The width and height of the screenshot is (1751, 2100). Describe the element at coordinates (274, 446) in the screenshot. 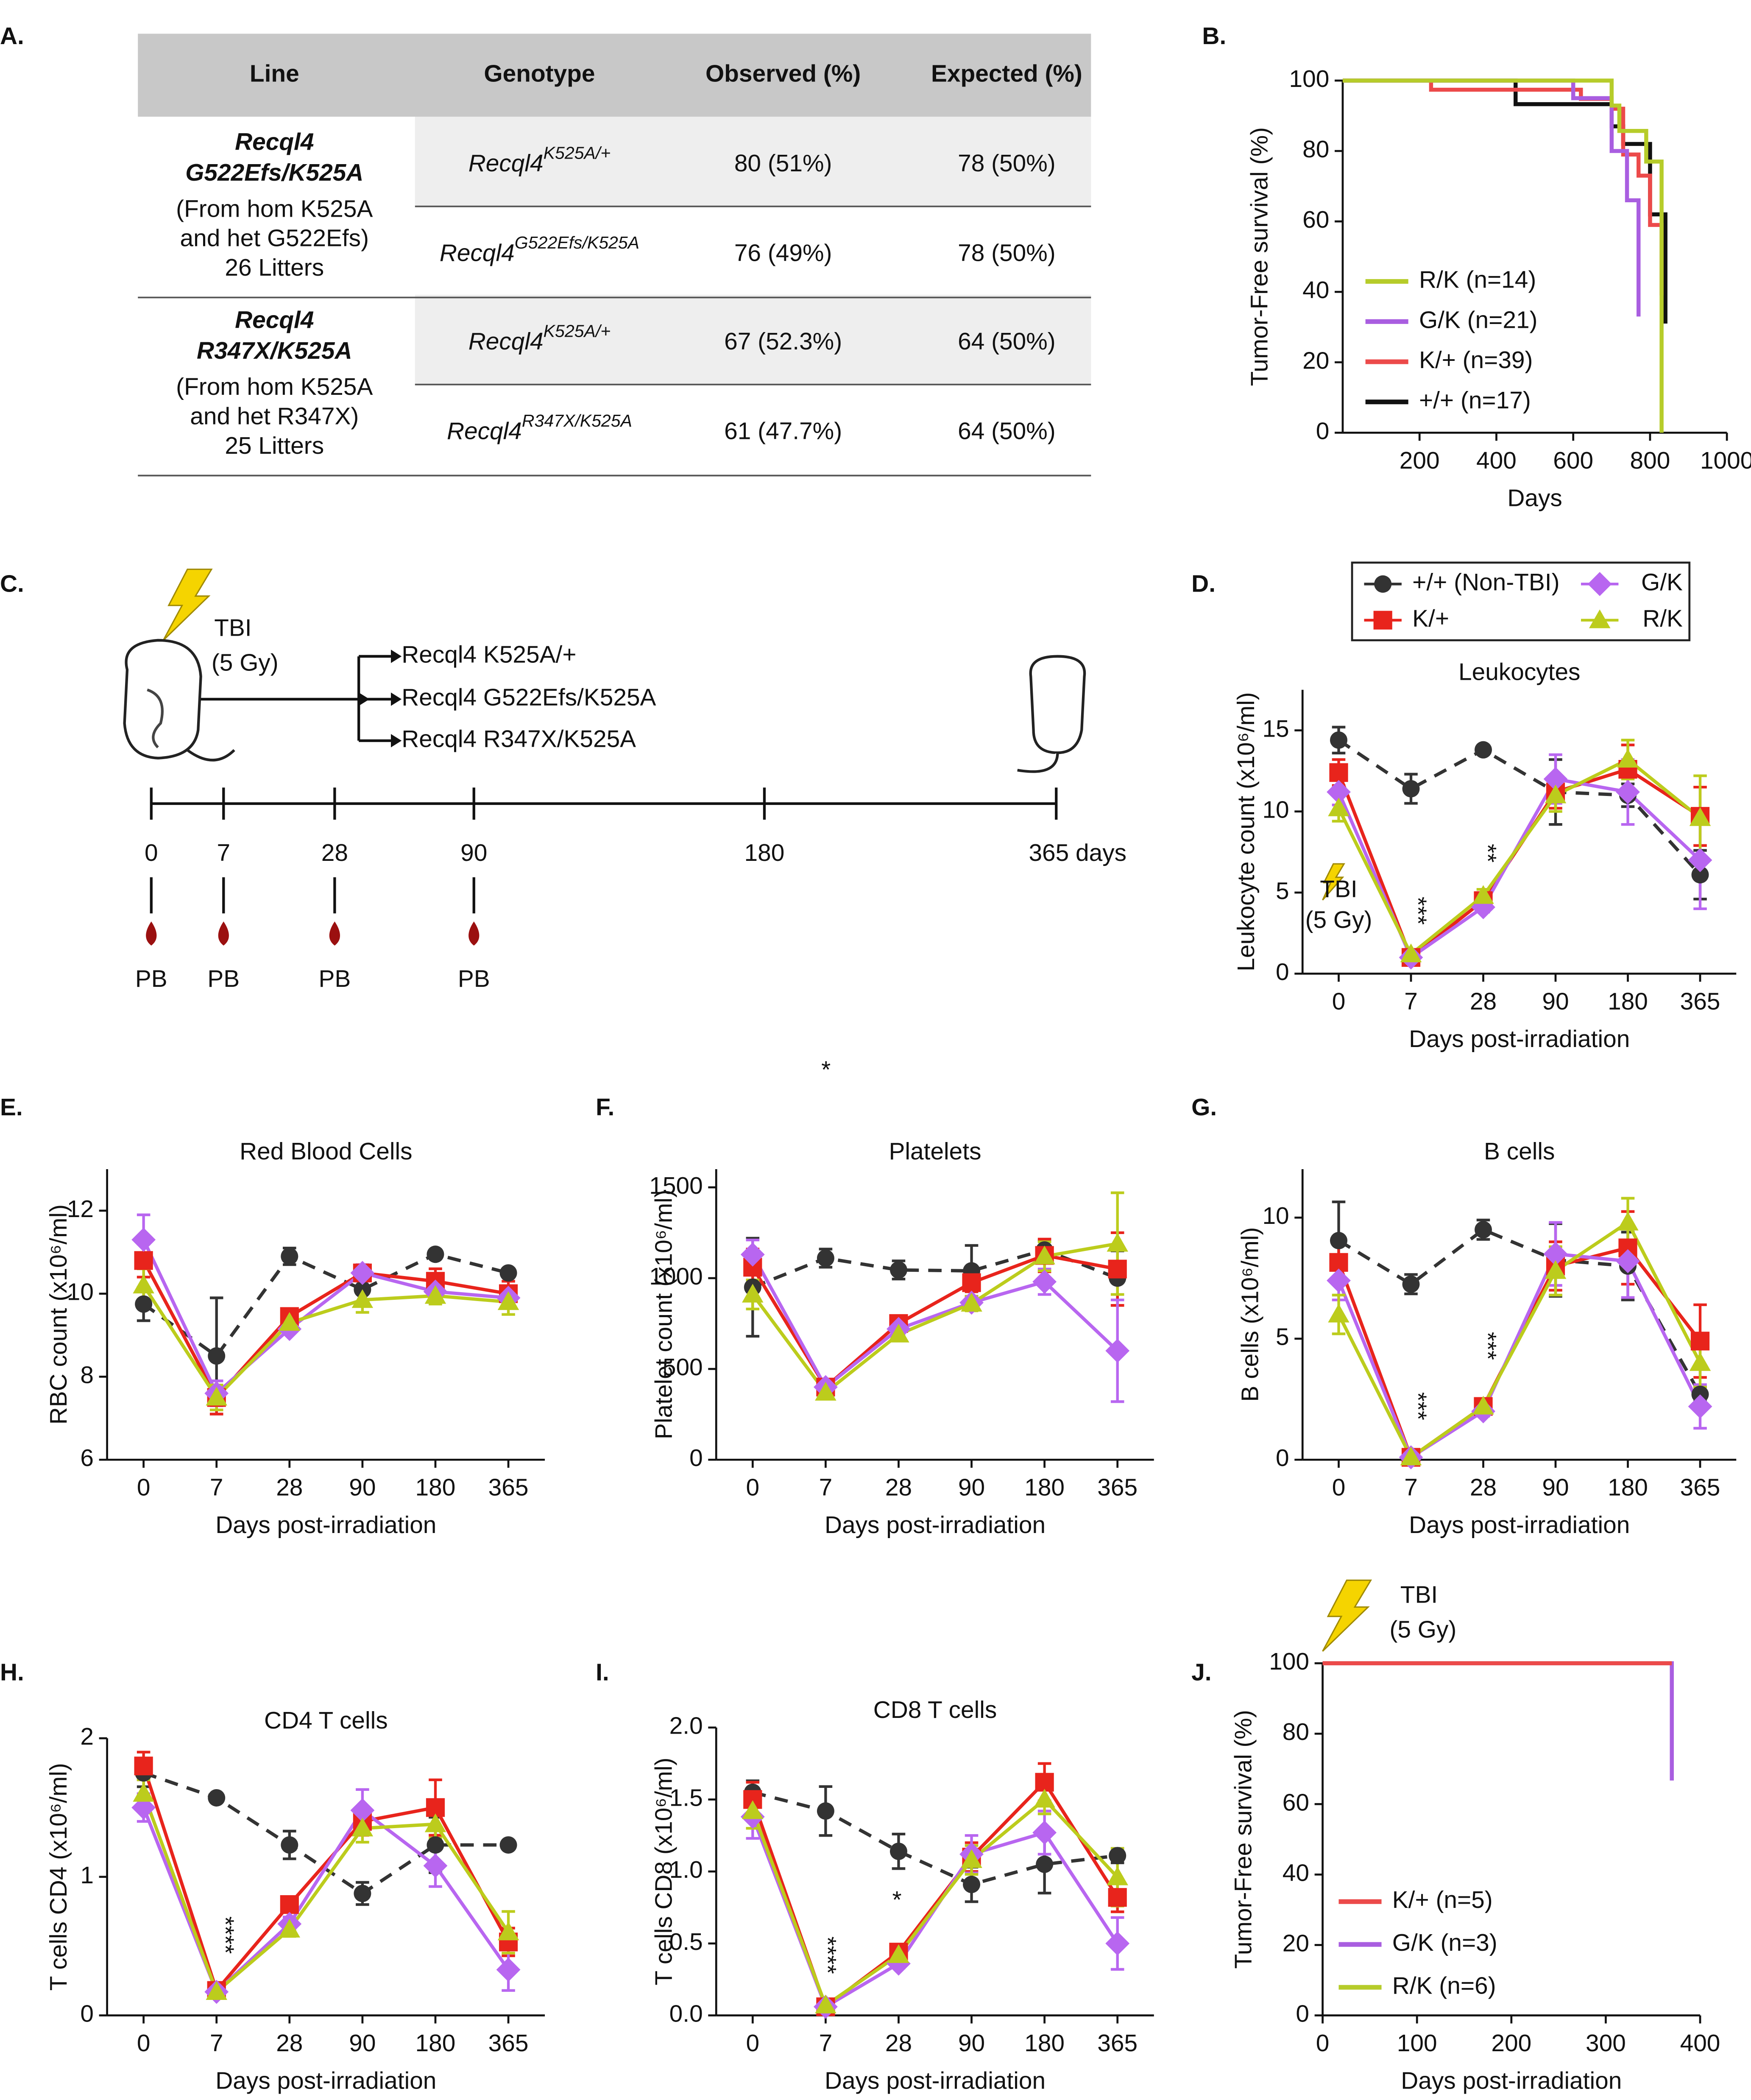

I see `line-note: 25 Litters` at that location.